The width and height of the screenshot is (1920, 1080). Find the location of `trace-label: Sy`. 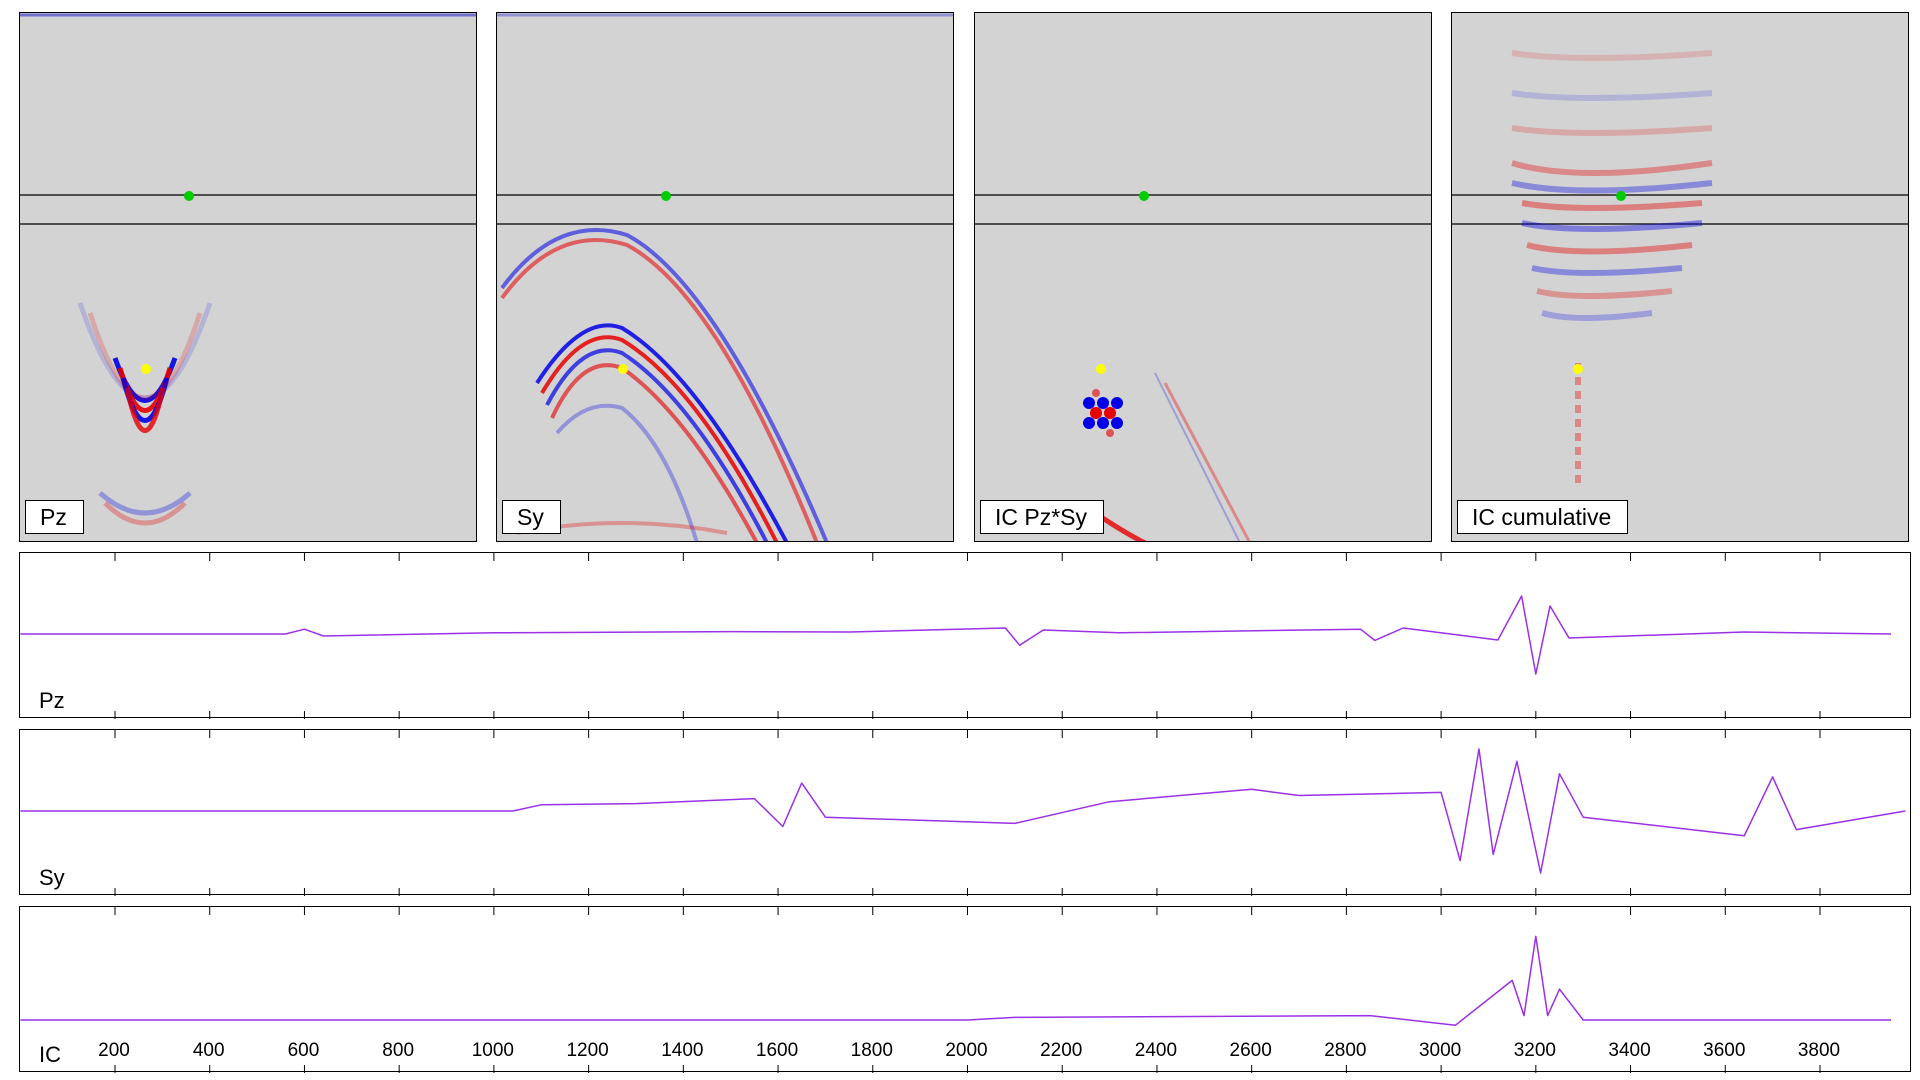

trace-label: Sy is located at coordinates (52, 877).